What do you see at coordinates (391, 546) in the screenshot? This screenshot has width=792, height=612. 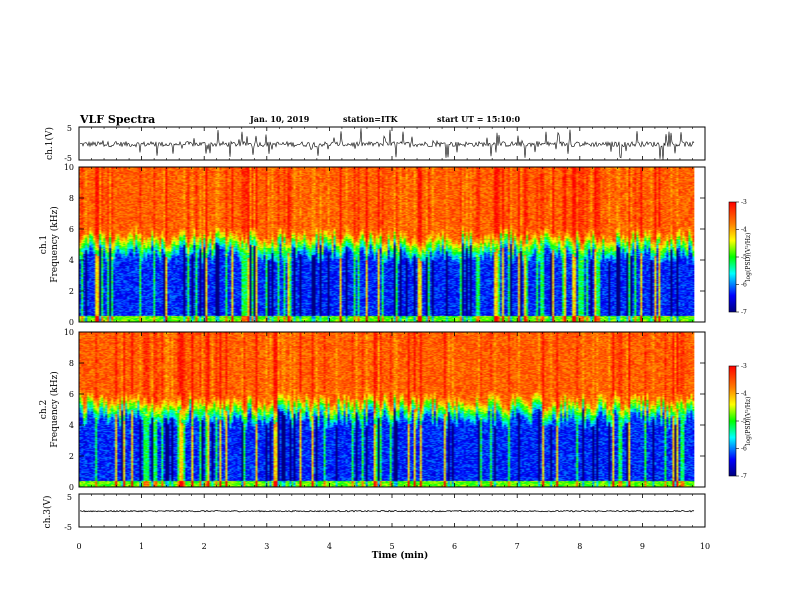 I see `x-tick-label: 5` at bounding box center [391, 546].